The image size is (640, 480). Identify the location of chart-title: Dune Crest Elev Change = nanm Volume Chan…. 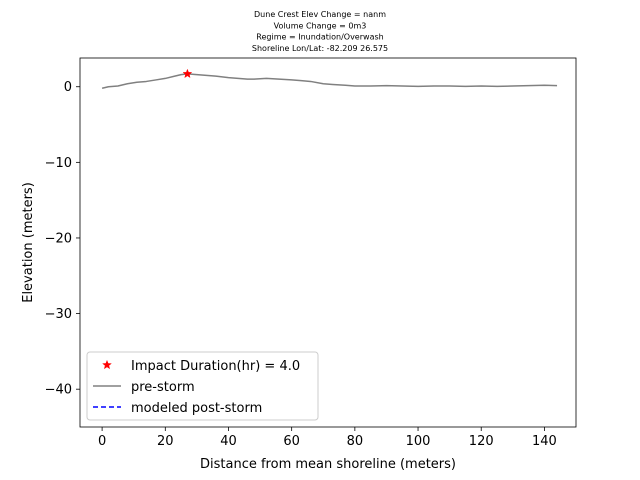
(320, 31).